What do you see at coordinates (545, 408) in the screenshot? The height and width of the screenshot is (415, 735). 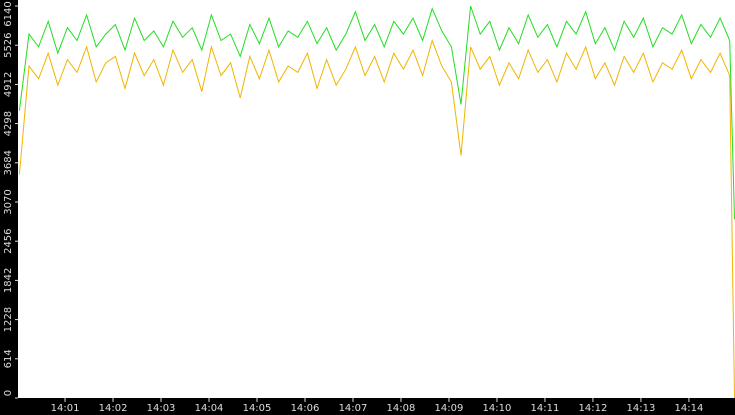 I see `x-tick-label: 14:11` at bounding box center [545, 408].